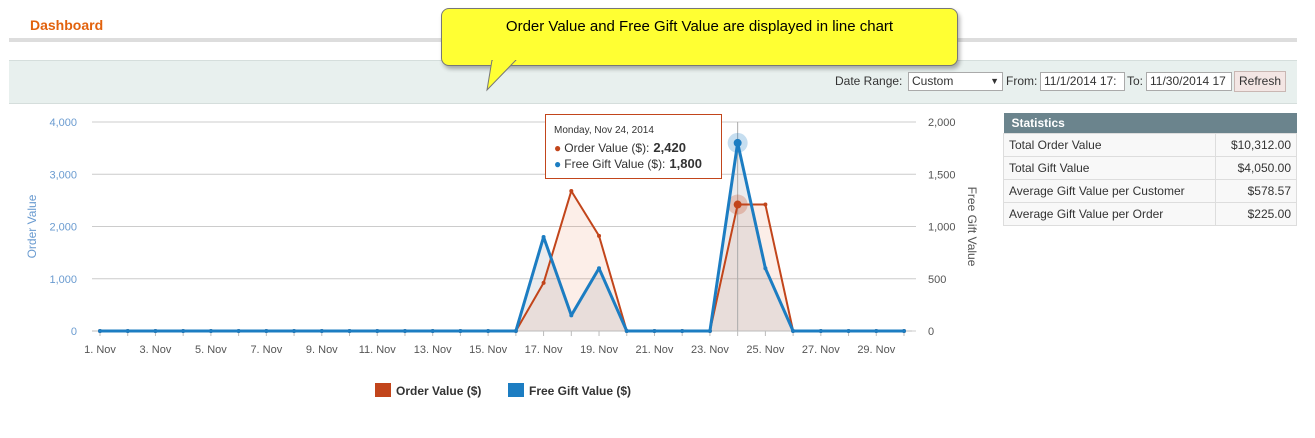 The image size is (1315, 438). I want to click on x-tick-label: 9. Nov, so click(322, 350).